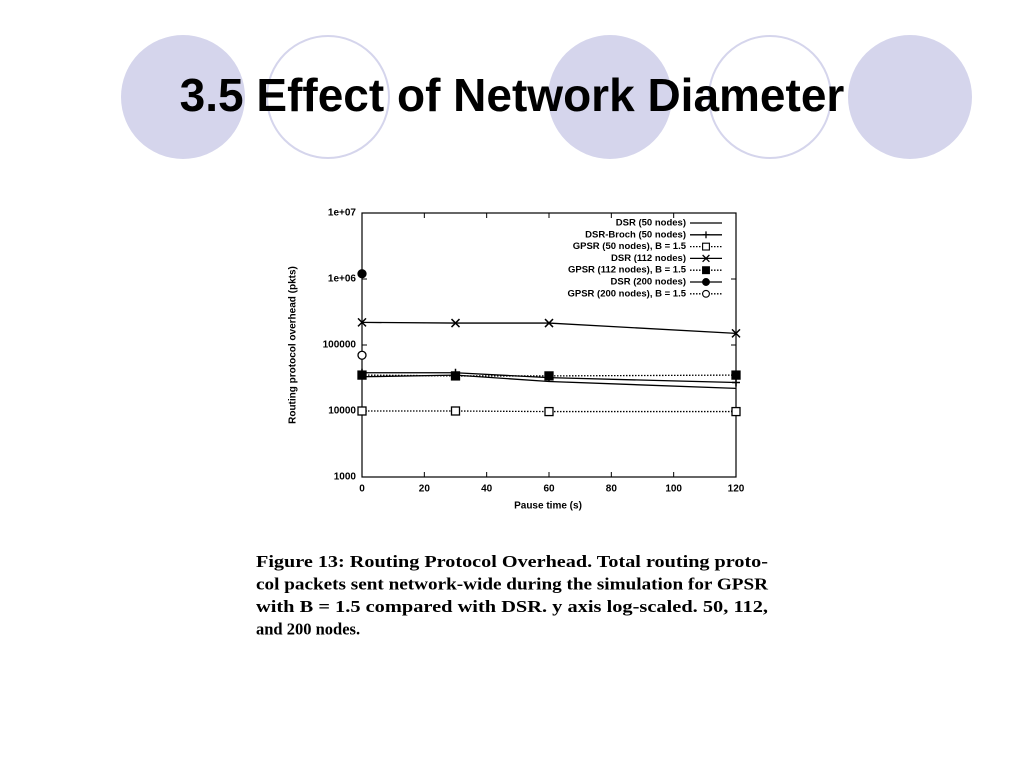 This screenshot has height=768, width=1024. Describe the element at coordinates (362, 489) in the screenshot. I see `x-tick-label: 0` at that location.